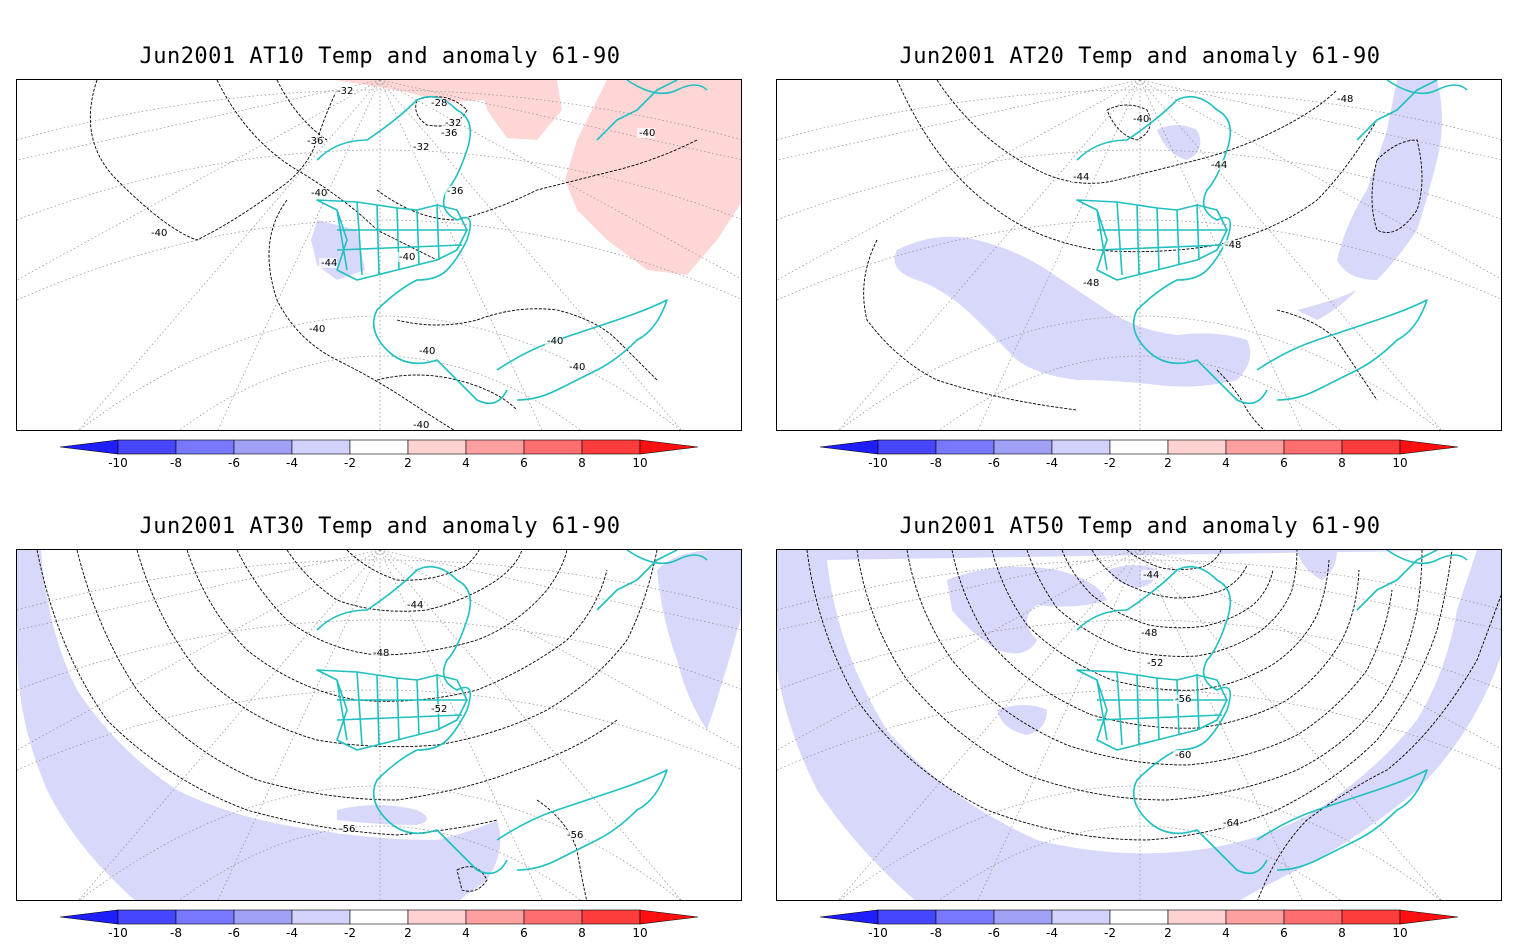 This screenshot has width=1520, height=948. I want to click on contour-label: -52, so click(1155, 663).